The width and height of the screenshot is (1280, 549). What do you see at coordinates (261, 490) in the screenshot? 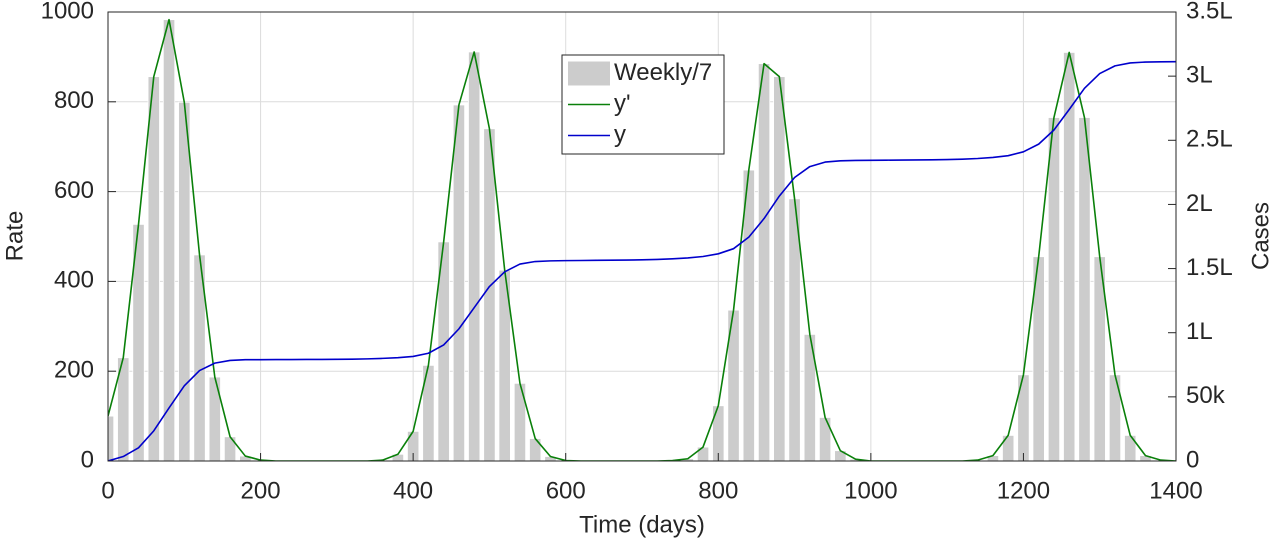
I see `x-tick-label: 200` at bounding box center [261, 490].